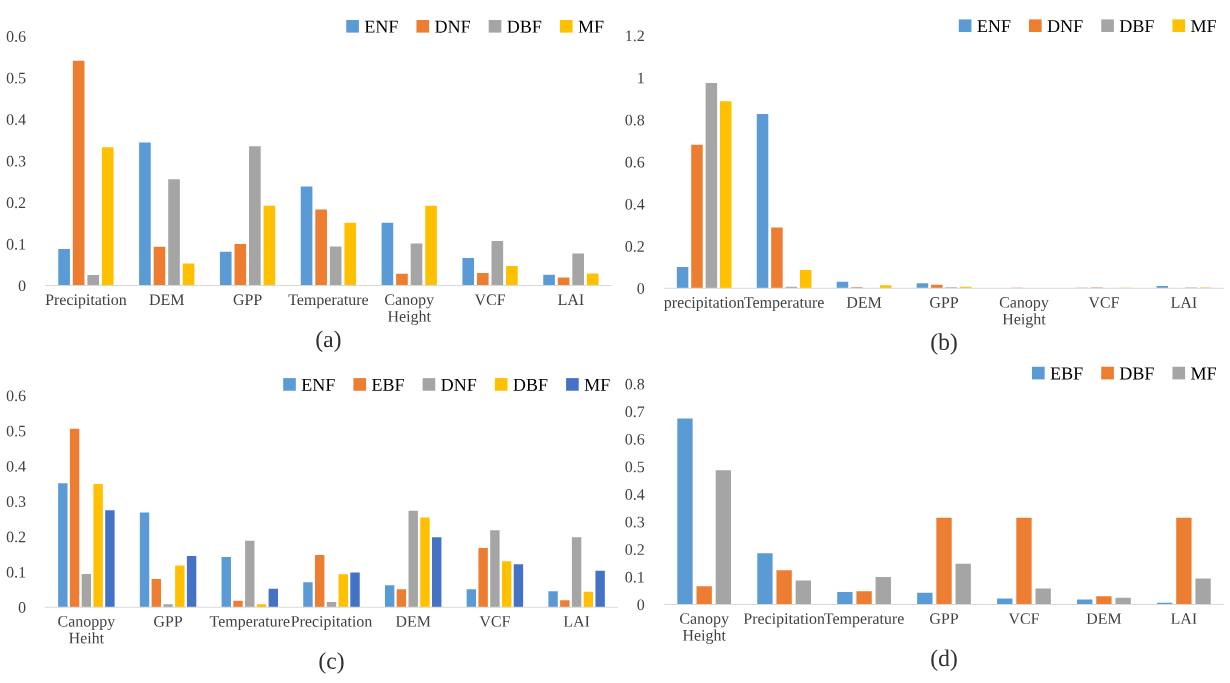  I want to click on y-tick-label: 0.7, so click(635, 412).